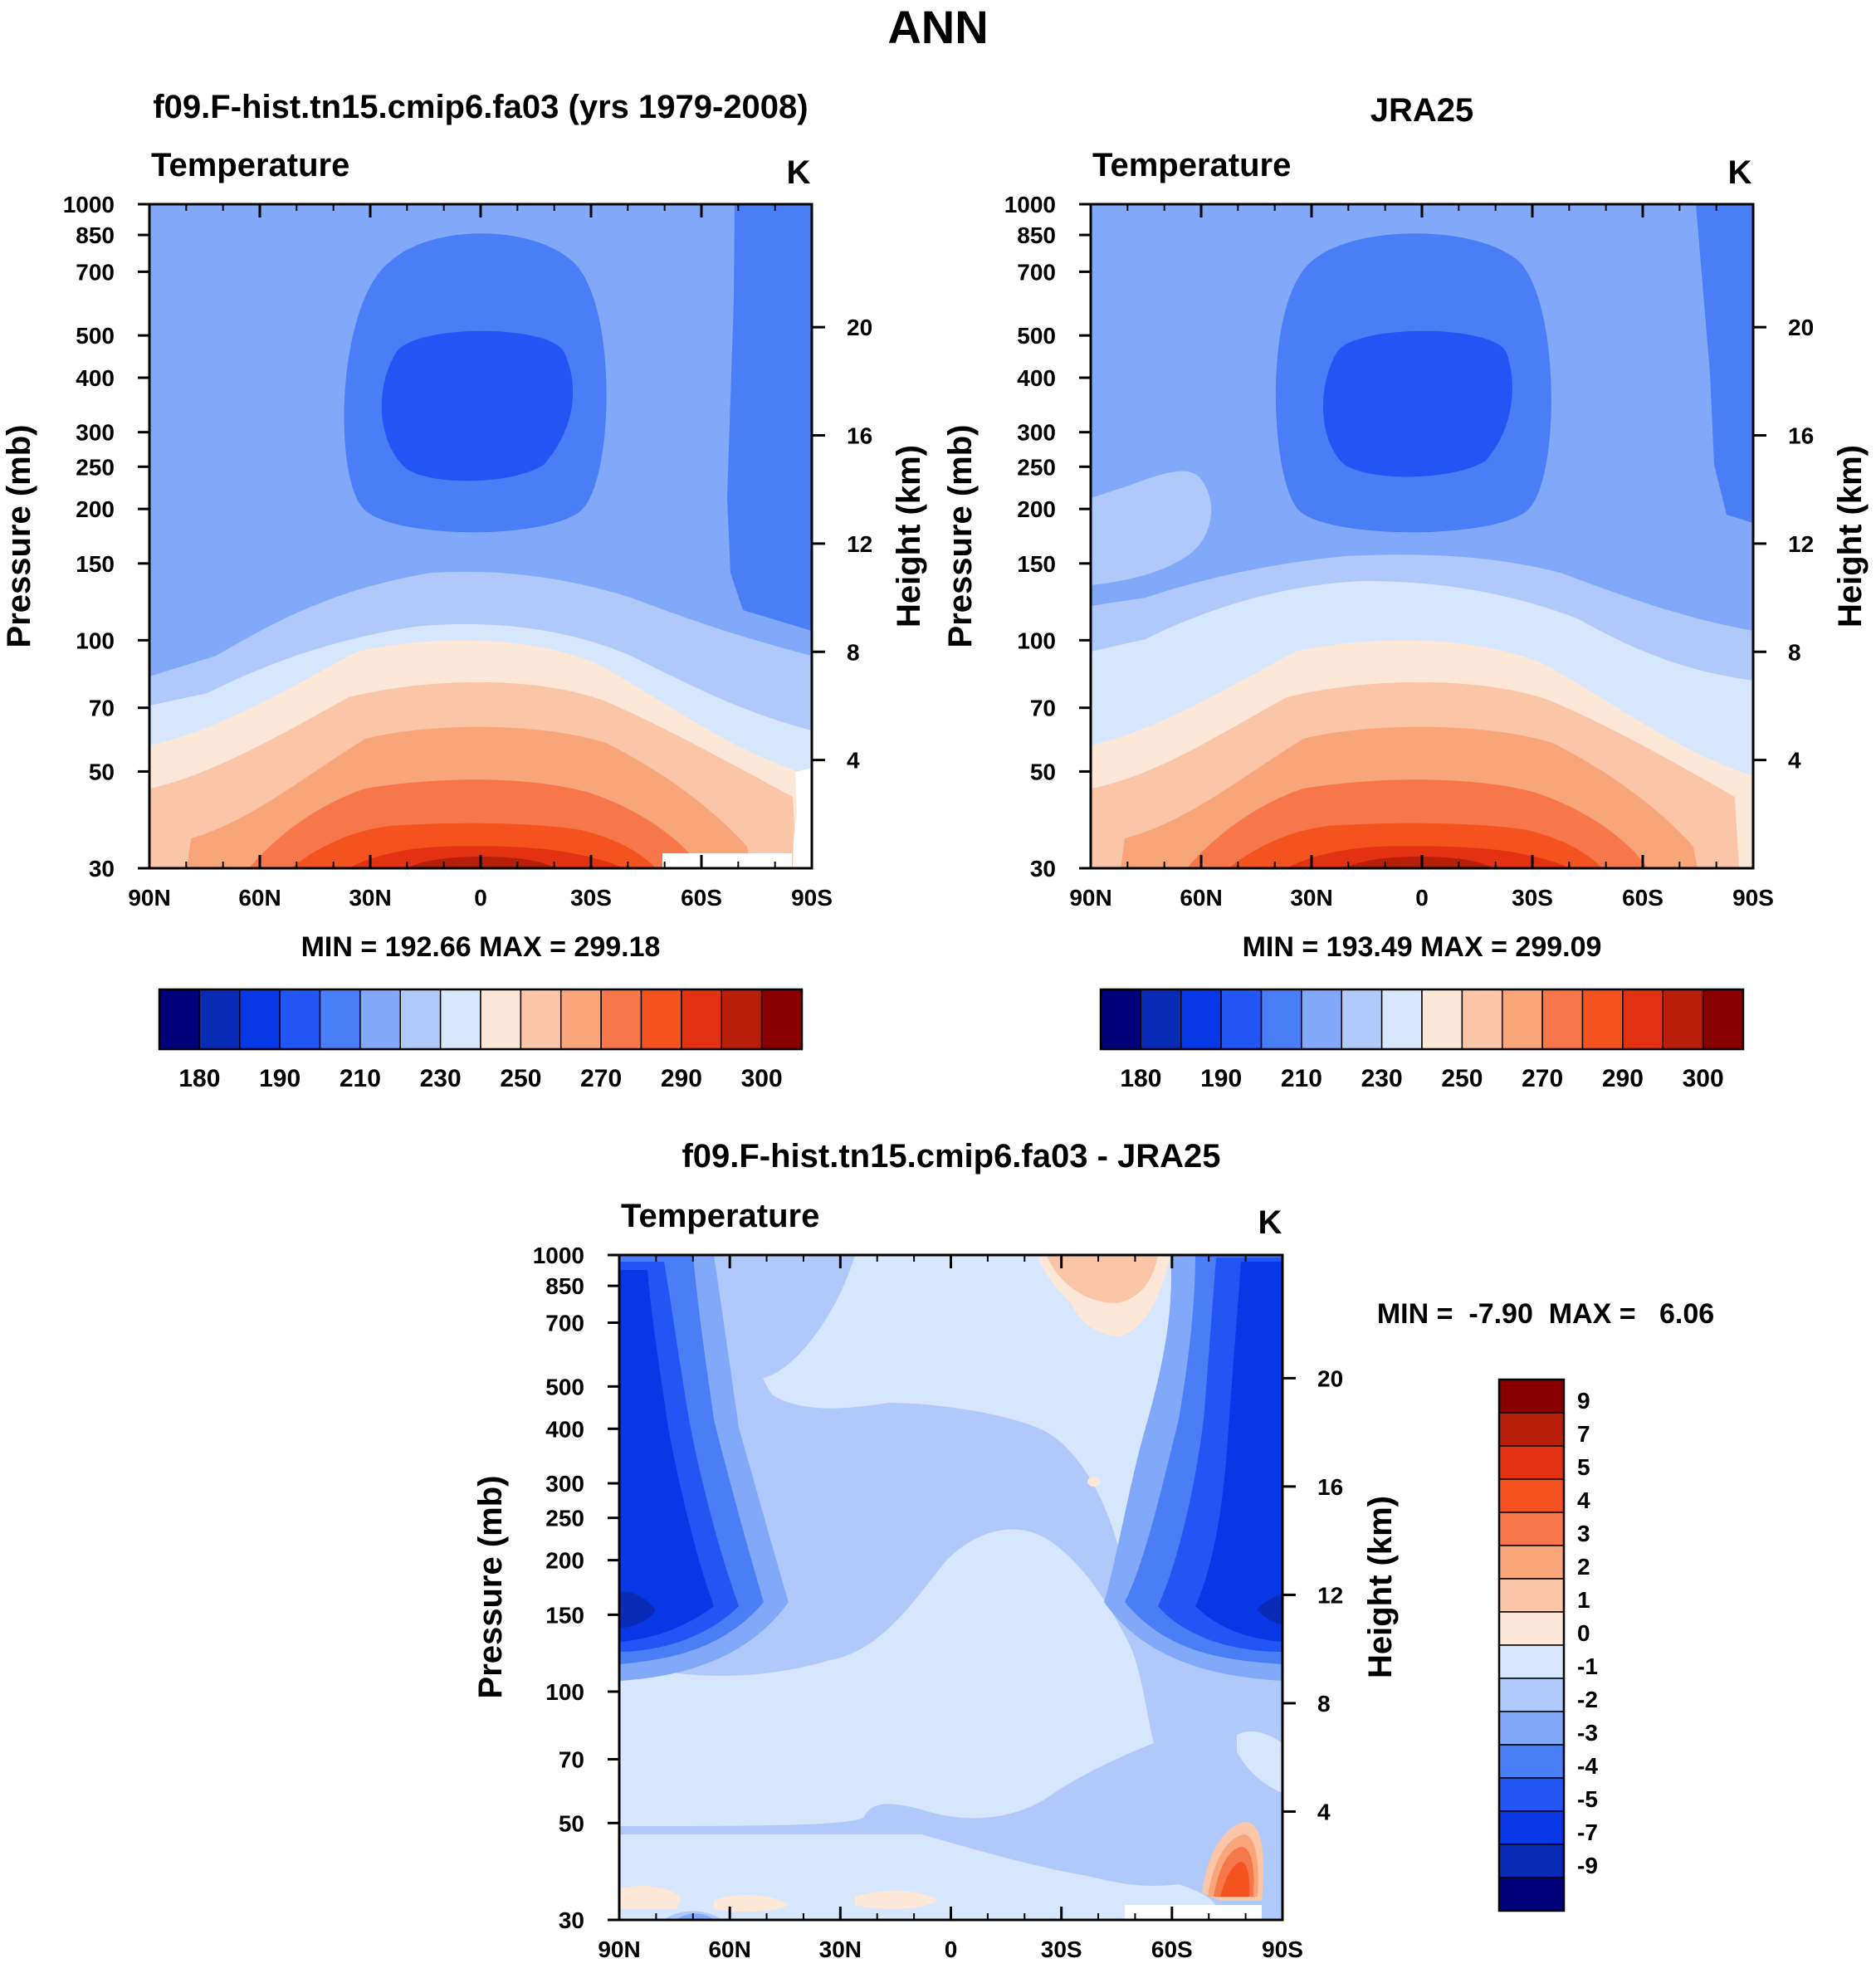 The height and width of the screenshot is (1978, 1876). What do you see at coordinates (1583, 1500) in the screenshot?
I see `diff-colorbar-label: 4` at bounding box center [1583, 1500].